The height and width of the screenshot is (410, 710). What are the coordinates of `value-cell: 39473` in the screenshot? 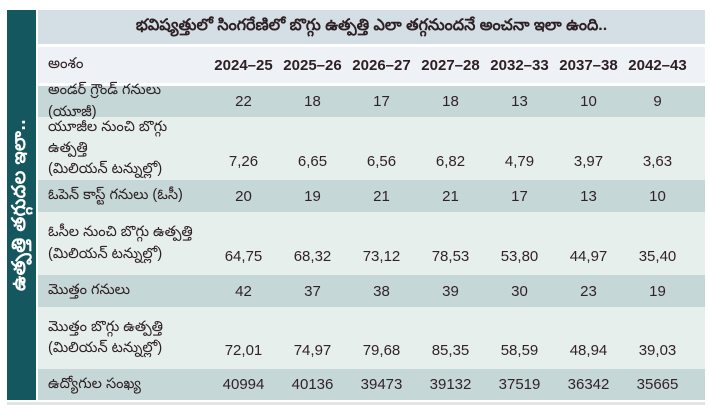 It's located at (381, 384).